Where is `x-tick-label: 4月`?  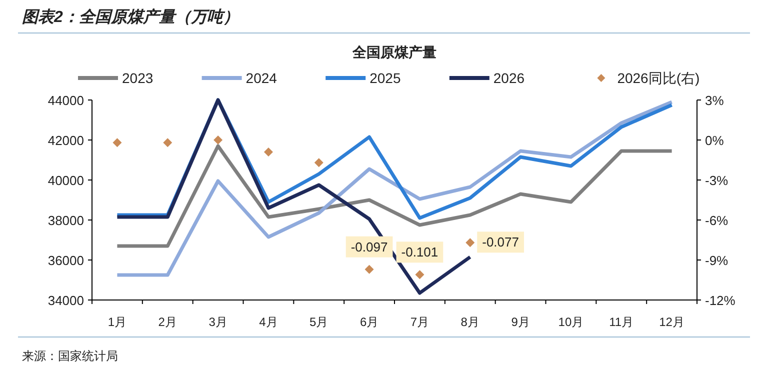
x-tick-label: 4月 is located at coordinates (268, 322).